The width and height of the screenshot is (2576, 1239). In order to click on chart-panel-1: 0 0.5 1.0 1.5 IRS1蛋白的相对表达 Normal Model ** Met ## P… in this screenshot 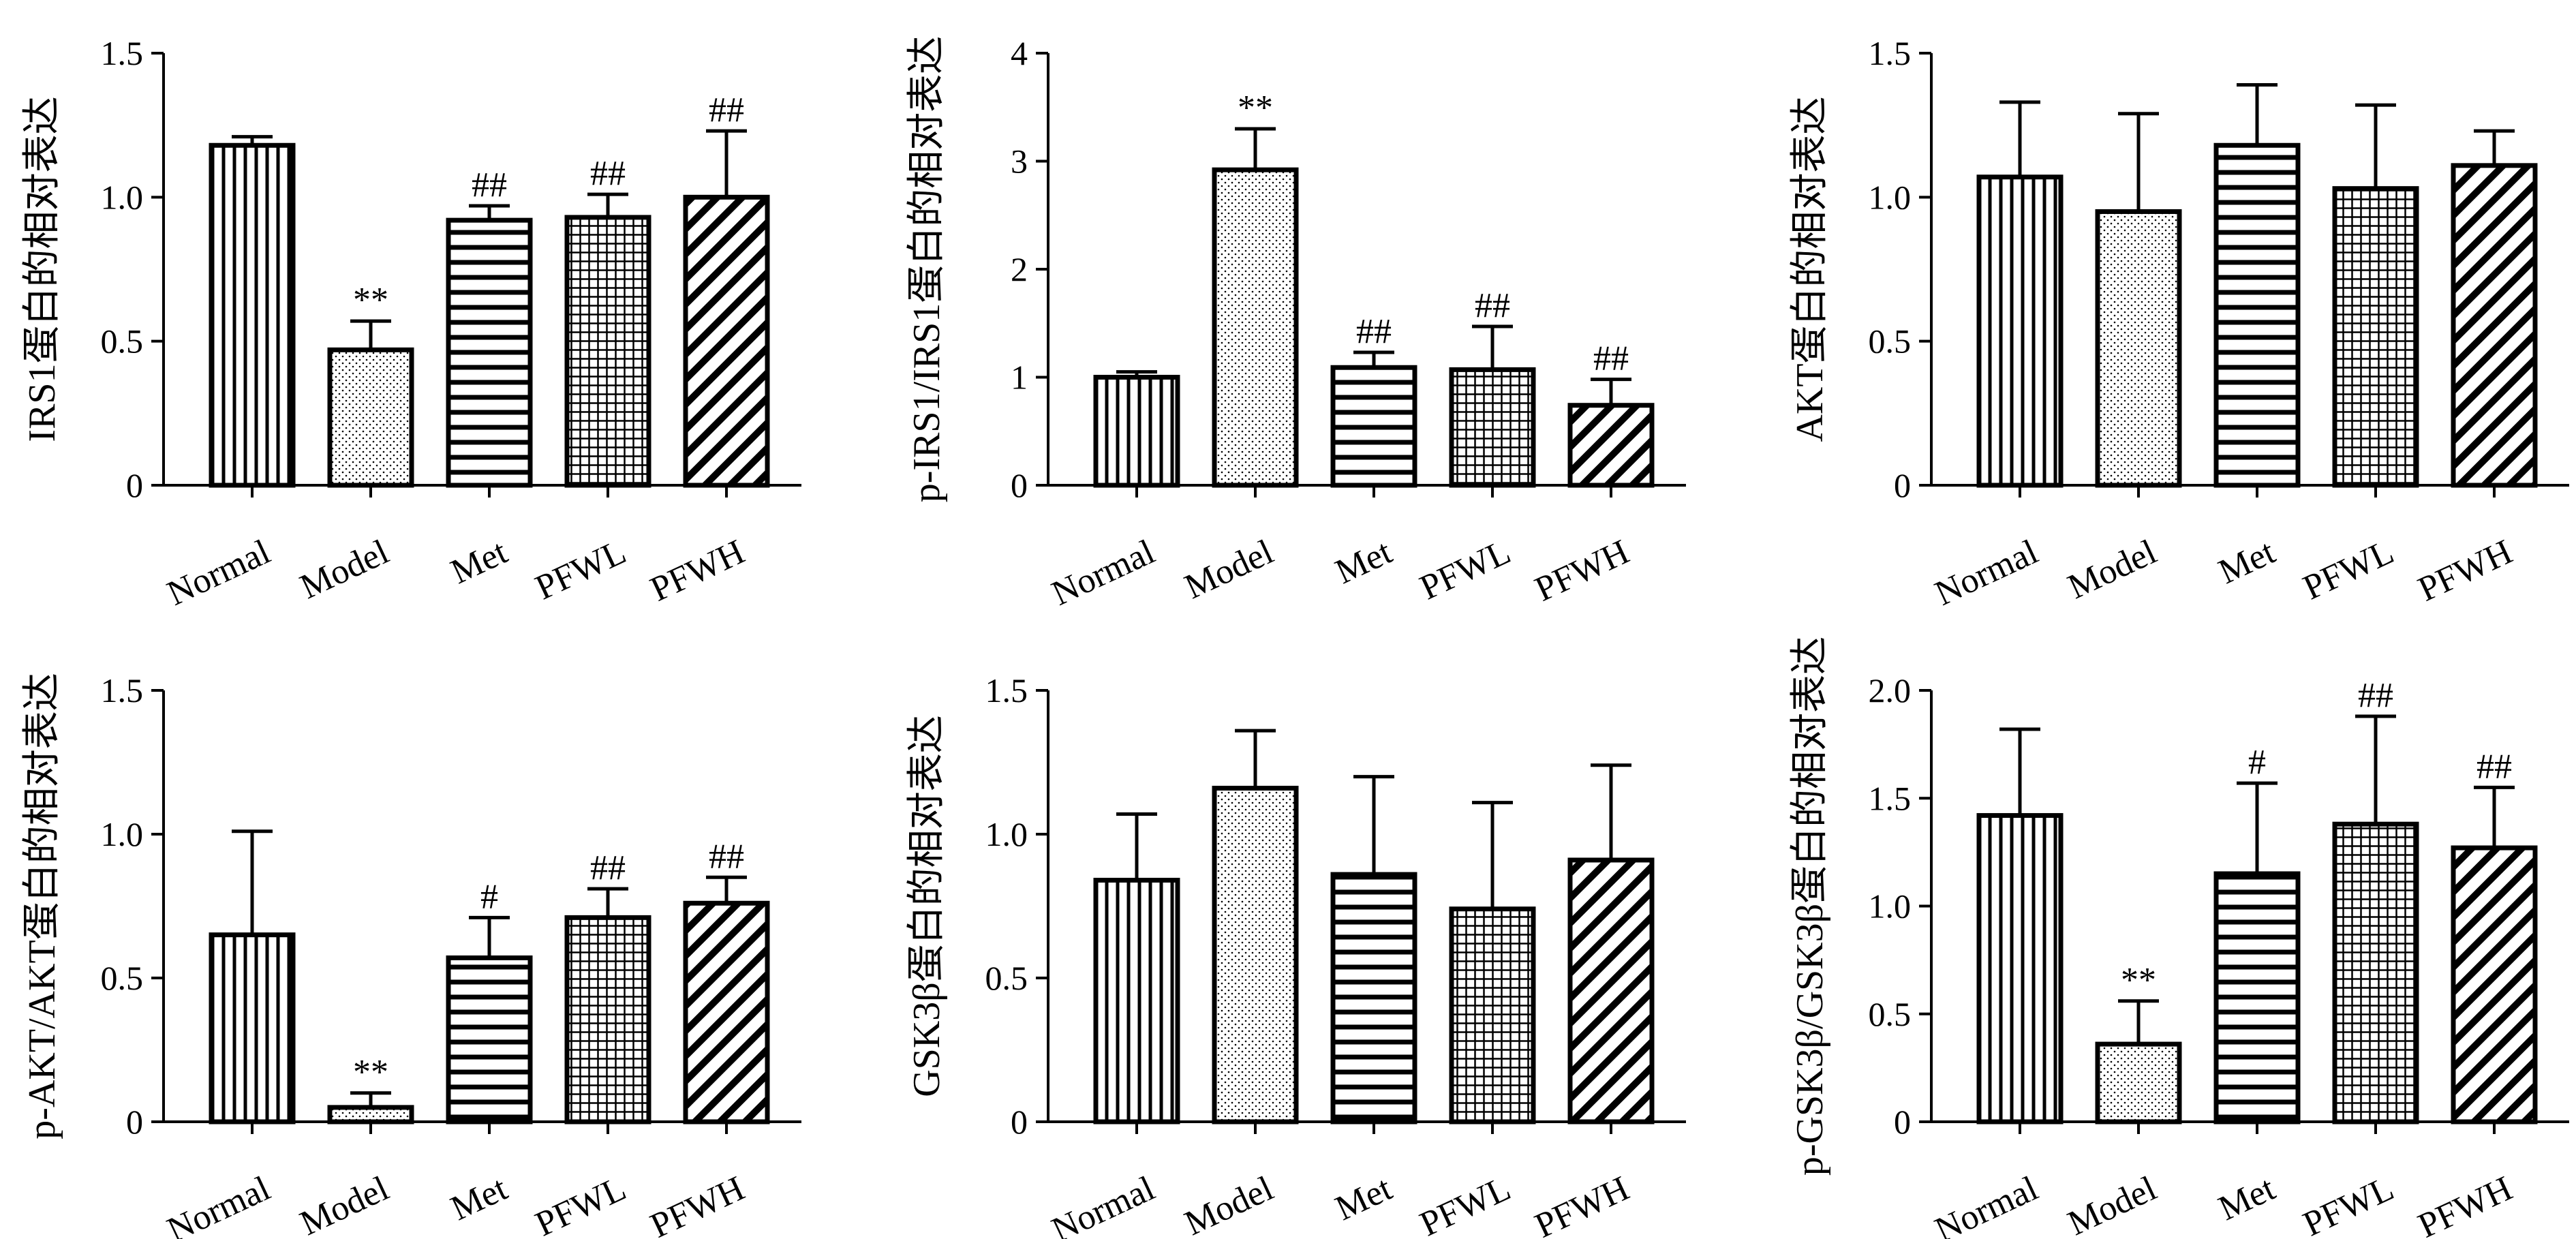, I will do `click(411, 323)`.